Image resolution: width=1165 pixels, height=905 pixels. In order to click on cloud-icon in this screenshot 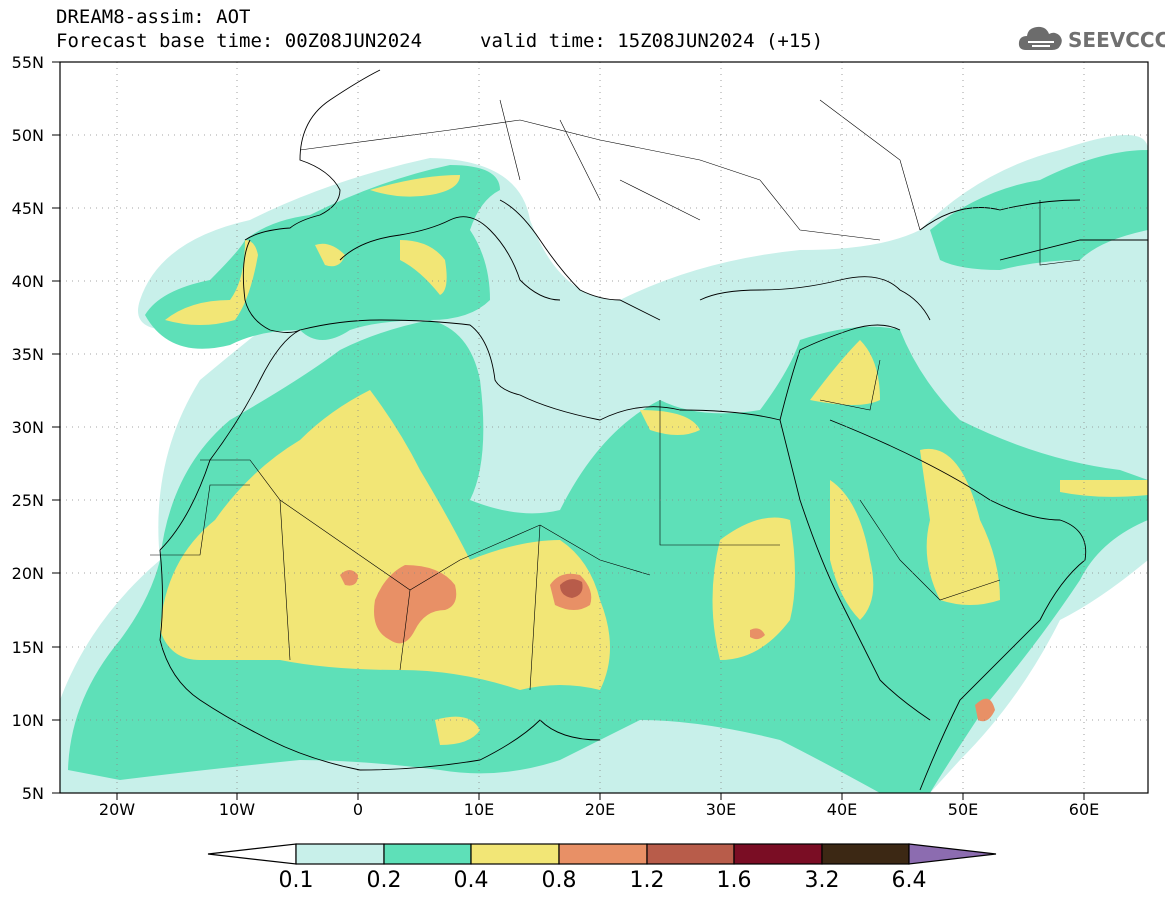, I will do `click(1040, 38)`.